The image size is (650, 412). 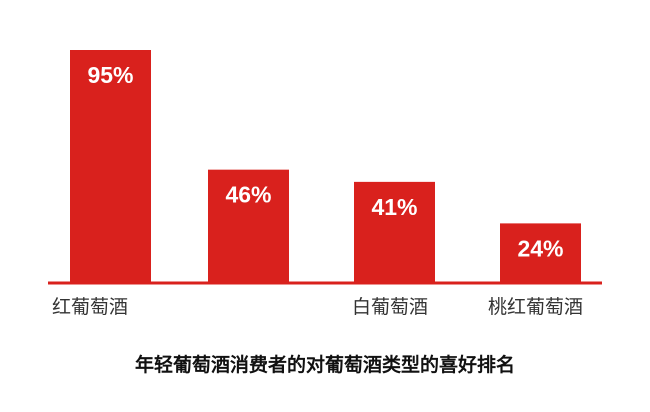 What do you see at coordinates (110, 75) in the screenshot?
I see `data-label: 95%` at bounding box center [110, 75].